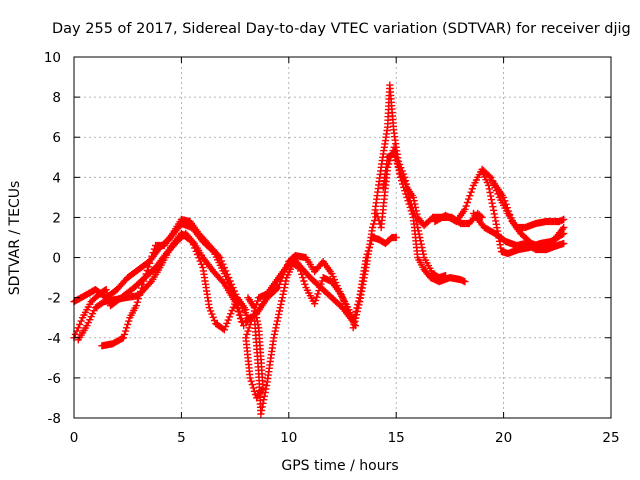  What do you see at coordinates (54, 339) in the screenshot?
I see `y-tick-label: -4` at bounding box center [54, 339].